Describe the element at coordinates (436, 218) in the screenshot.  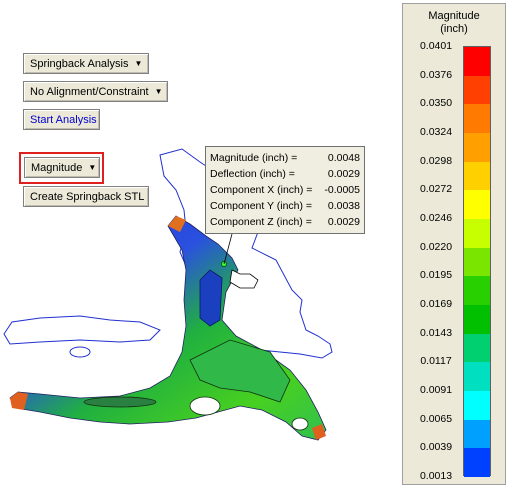
I see `legend-label: 0.0246` at that location.